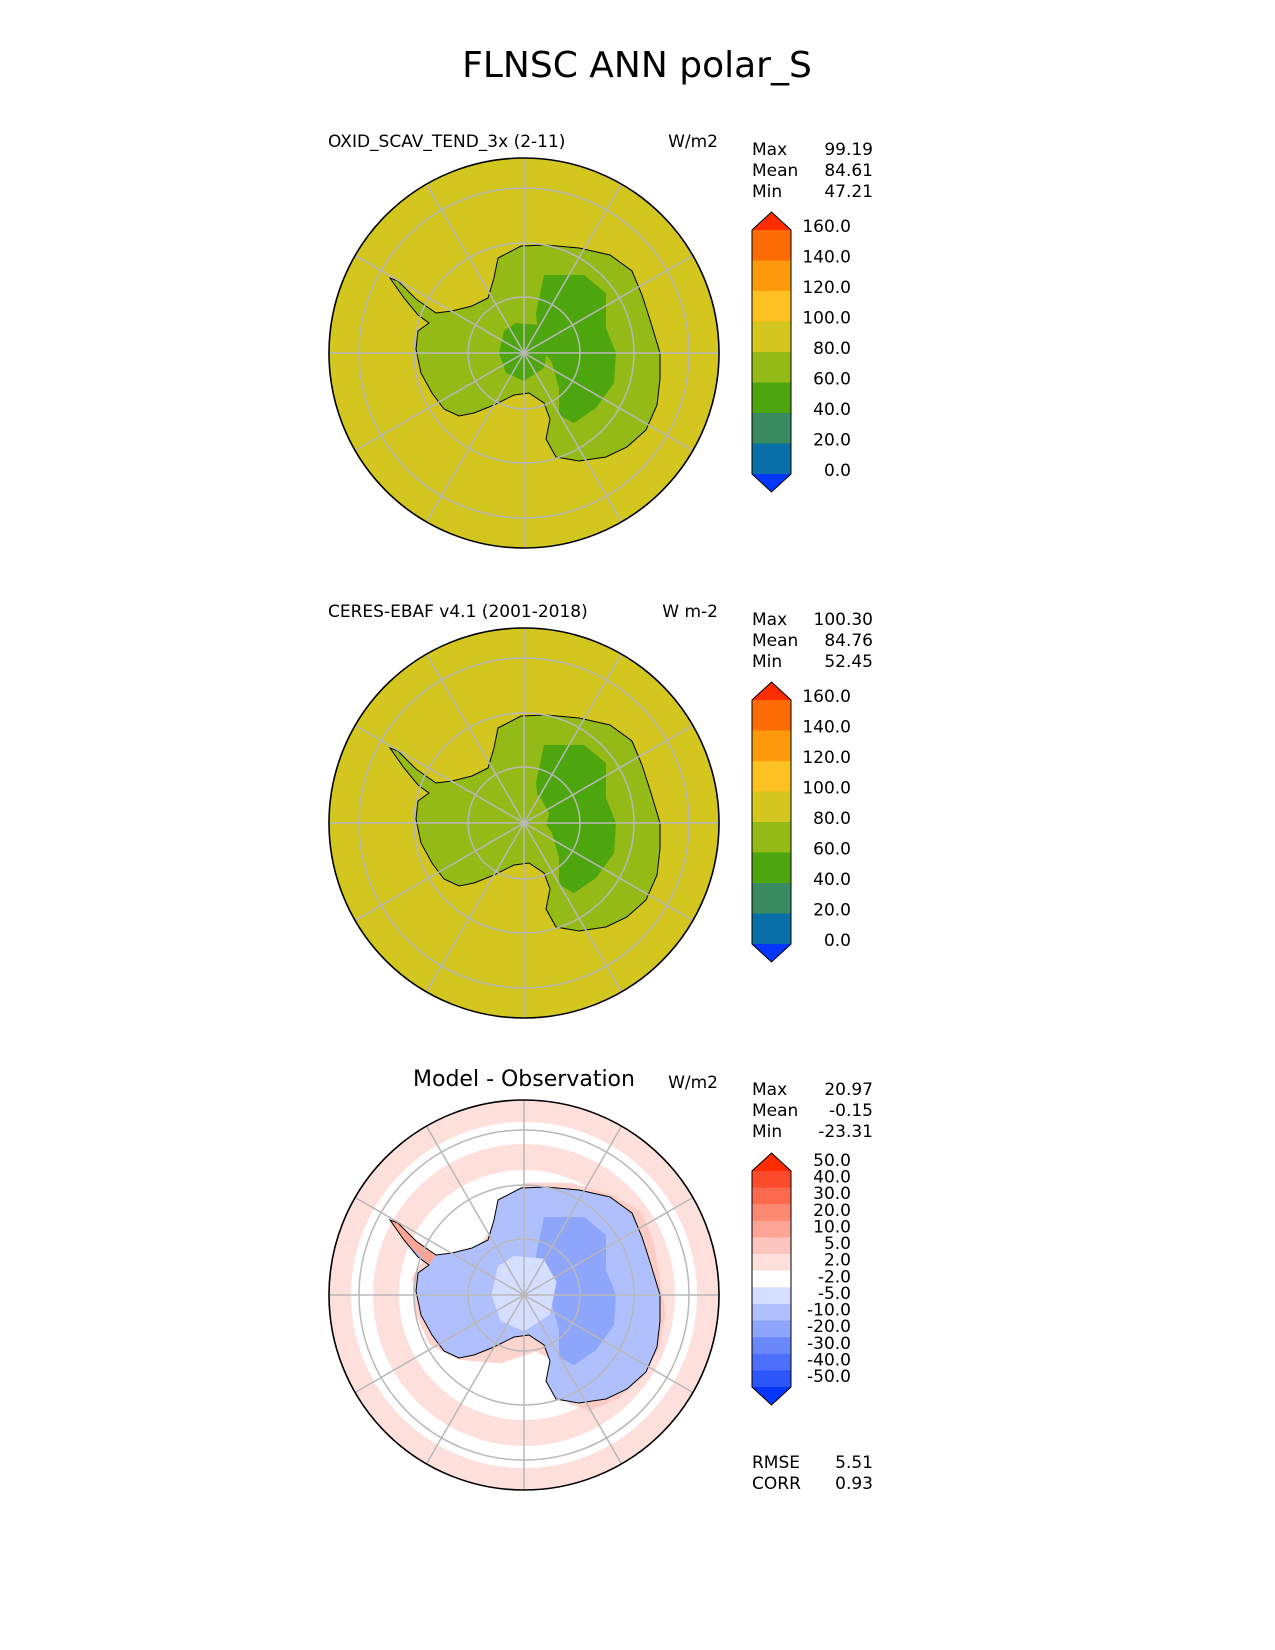  I want to click on panel-units: W m-2, so click(690, 612).